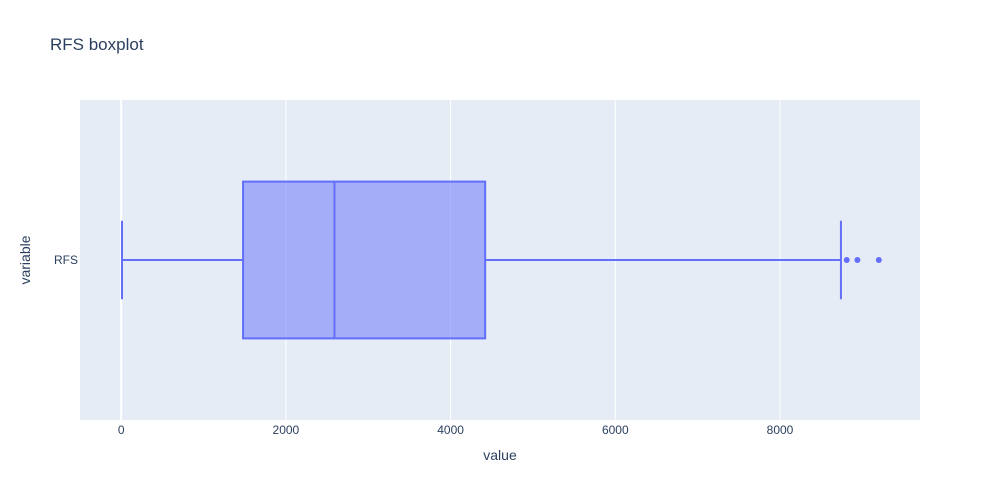  What do you see at coordinates (286, 430) in the screenshot?
I see `x-tick-label: 2000` at bounding box center [286, 430].